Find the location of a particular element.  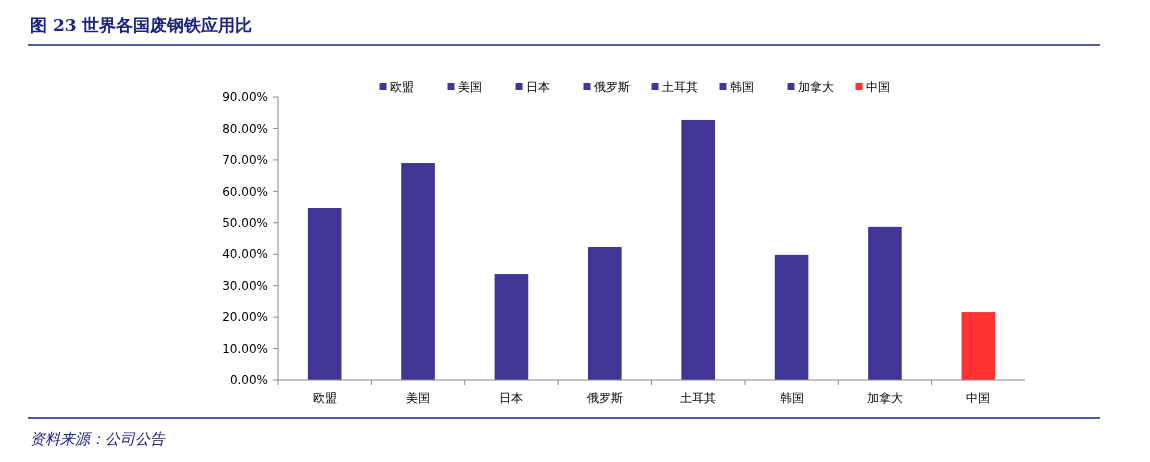

y-tick-label: 80.00% is located at coordinates (245, 128).